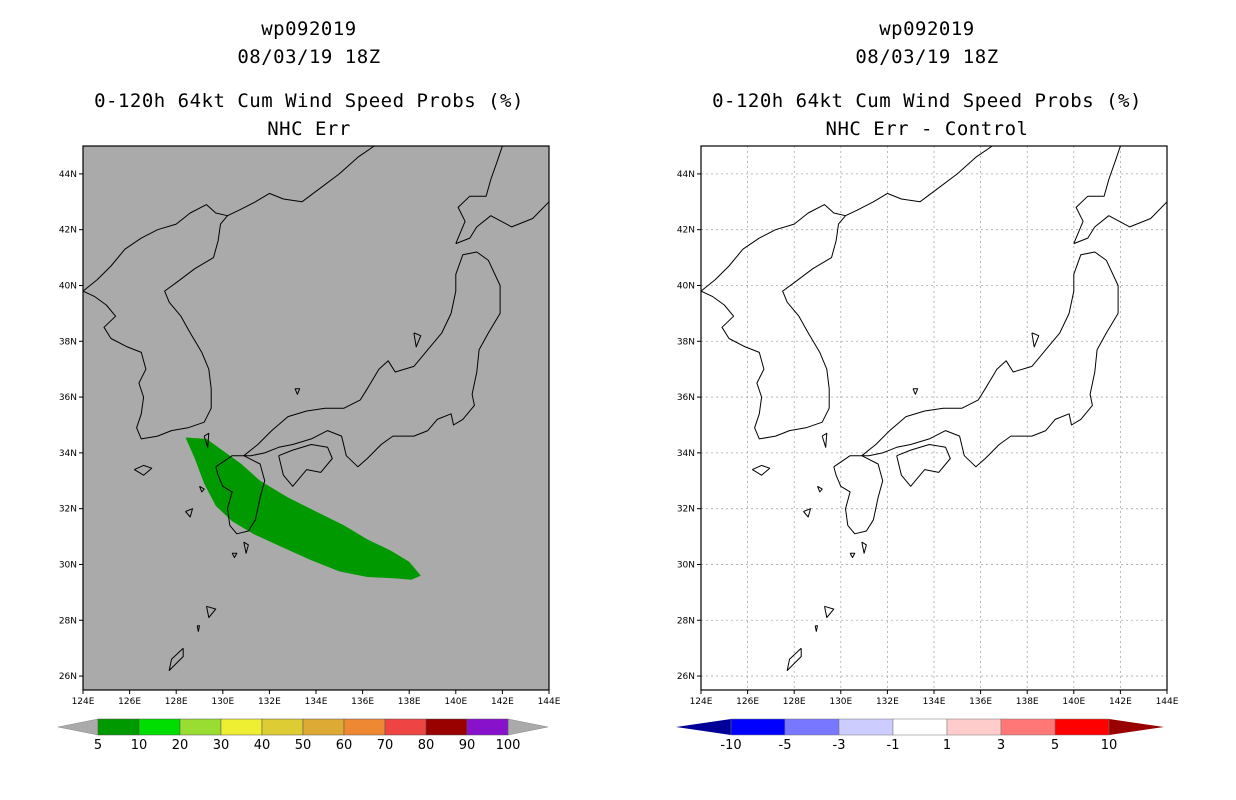 The image size is (1236, 800). I want to click on colorbar-label: -3, so click(839, 745).